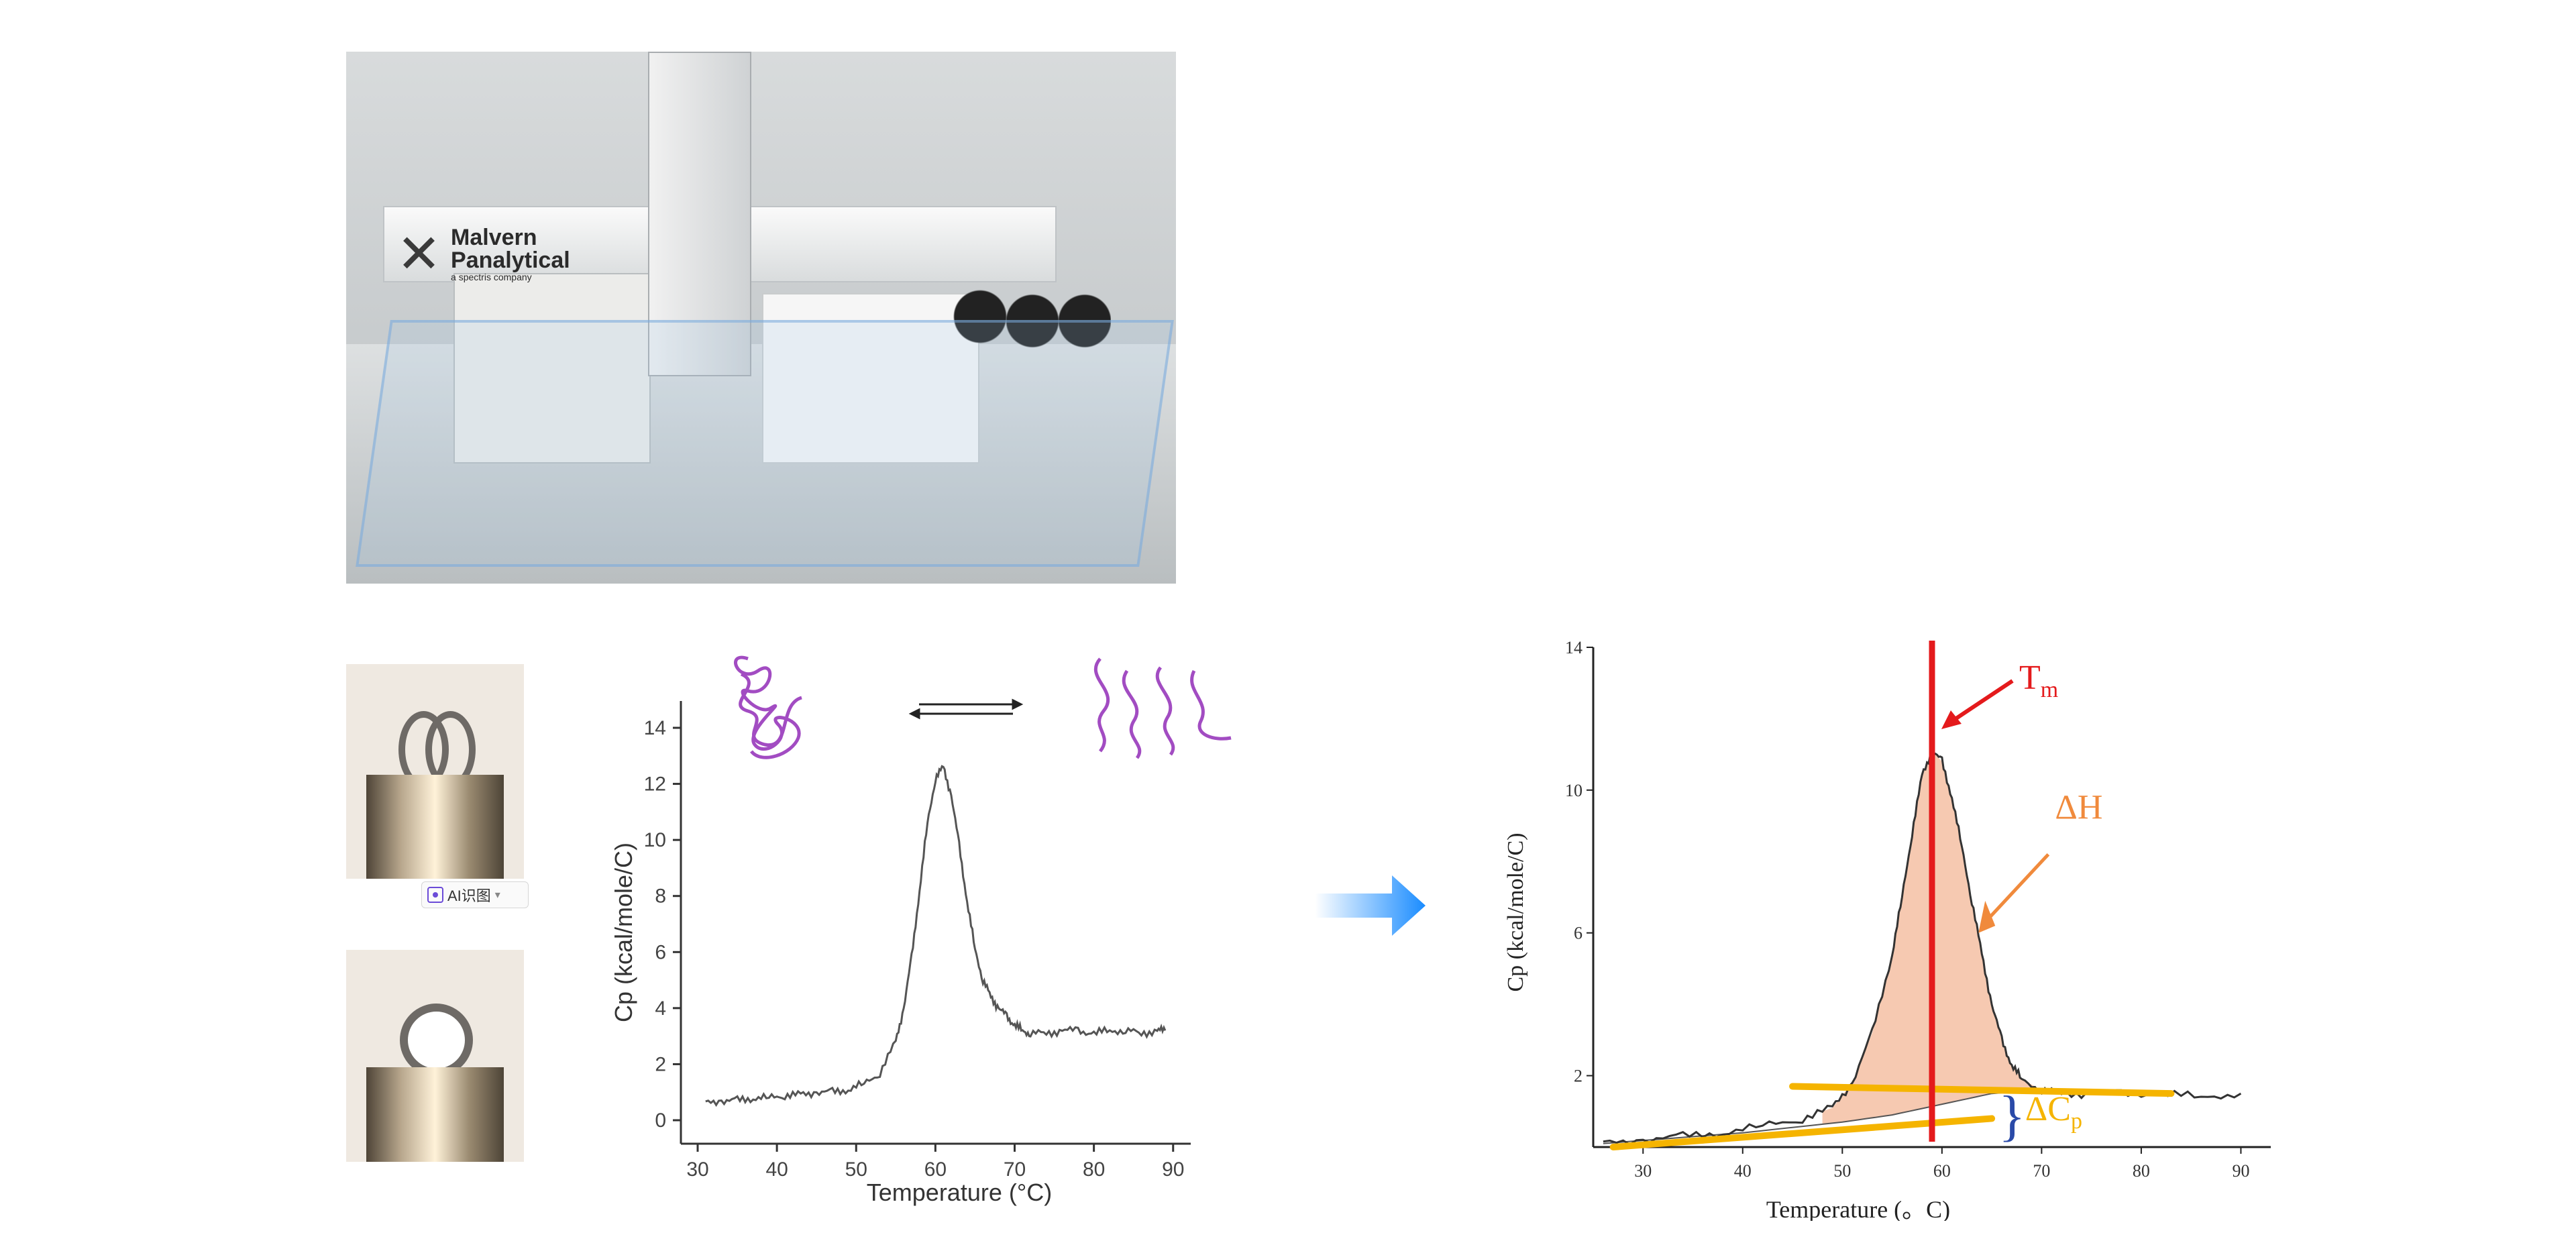 The image size is (2576, 1245). What do you see at coordinates (660, 1064) in the screenshot?
I see `chart1-y-tick-label: 2` at bounding box center [660, 1064].